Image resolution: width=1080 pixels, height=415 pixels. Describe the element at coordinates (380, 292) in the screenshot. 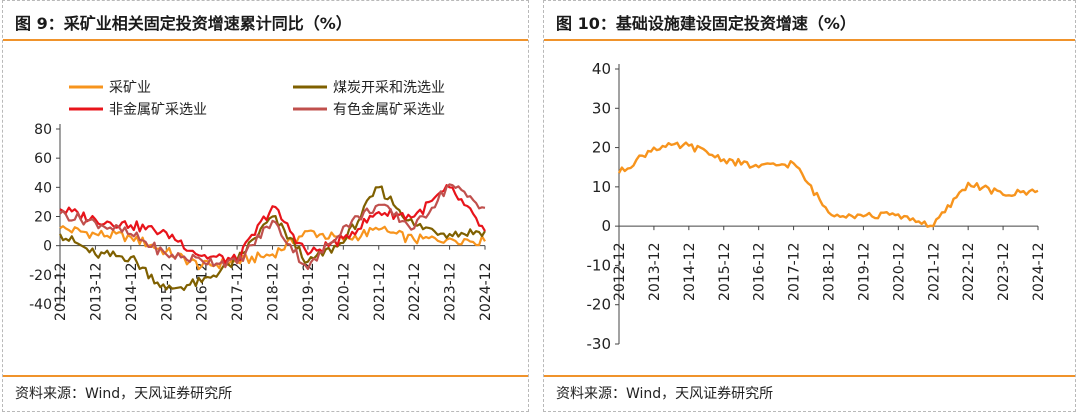

I see `x-tick-label-0-9: 2021-12` at that location.